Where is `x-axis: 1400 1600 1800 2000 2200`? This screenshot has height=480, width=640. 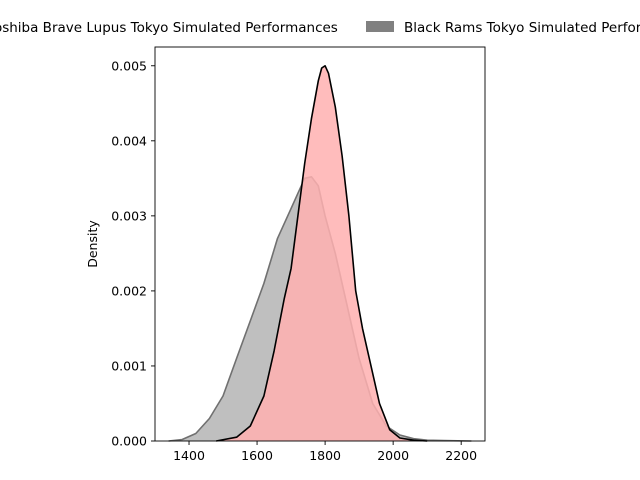
x-axis: 1400 1600 1800 2000 2200 is located at coordinates (325, 452).